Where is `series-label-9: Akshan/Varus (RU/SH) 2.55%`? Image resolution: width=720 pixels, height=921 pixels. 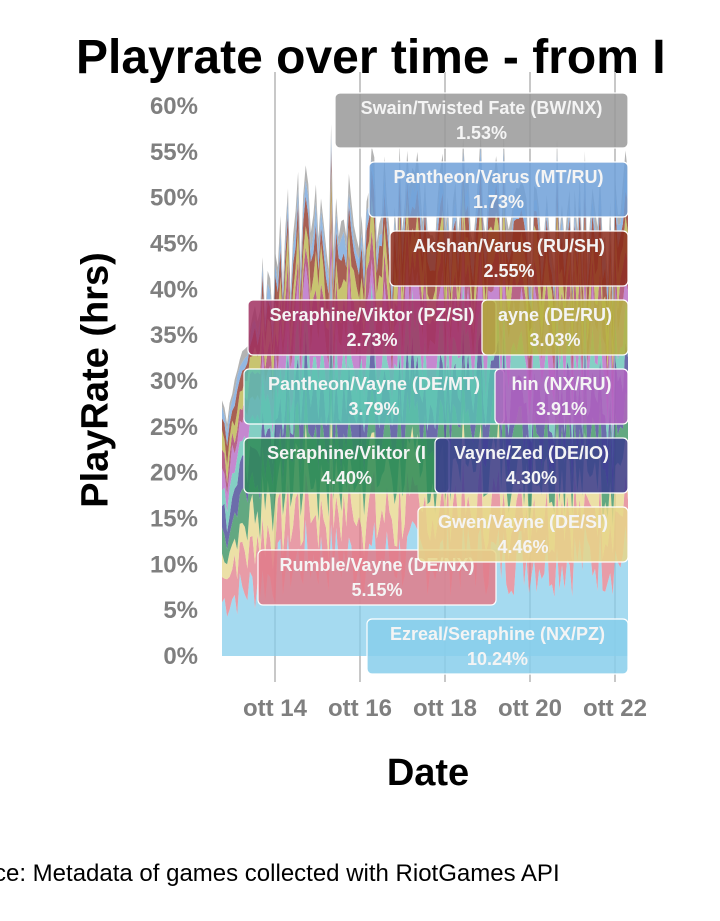 series-label-9: Akshan/Varus (RU/SH) 2.55% is located at coordinates (509, 258).